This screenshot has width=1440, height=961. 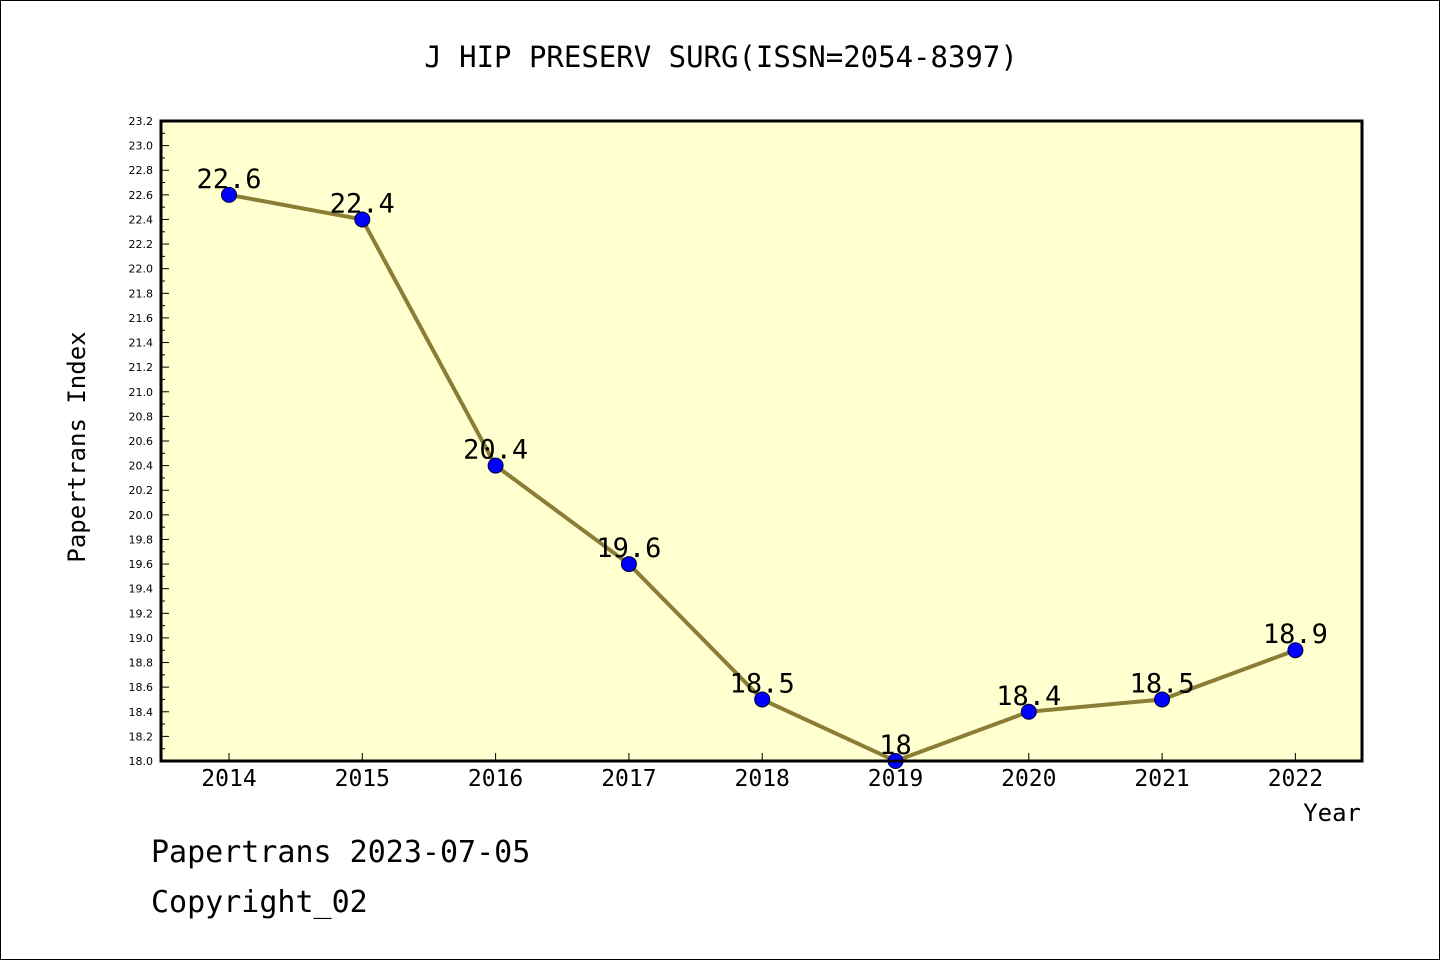 I want to click on y-tick-label: 20.2, so click(x=141, y=490).